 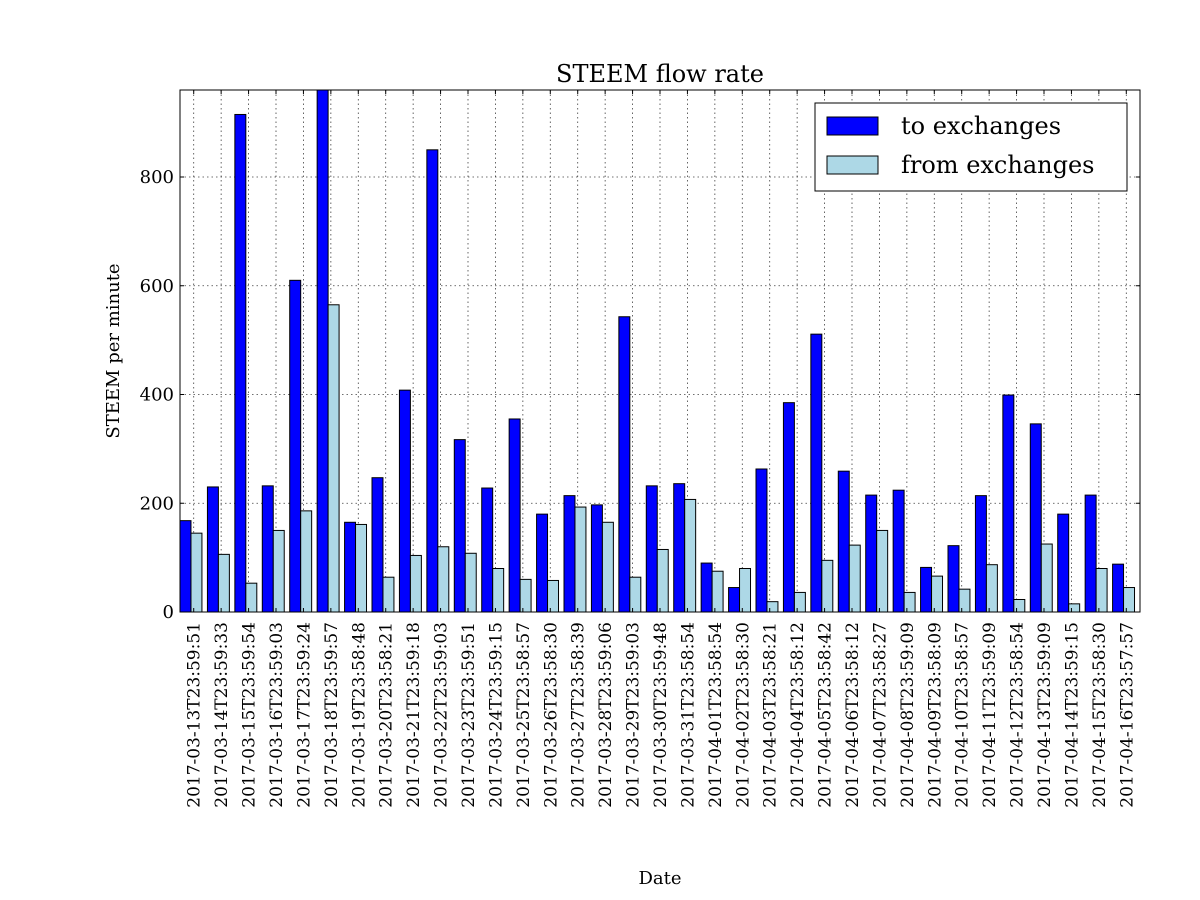 I want to click on x-tick-label: 2017-03-24T23:59:15, so click(x=496, y=715).